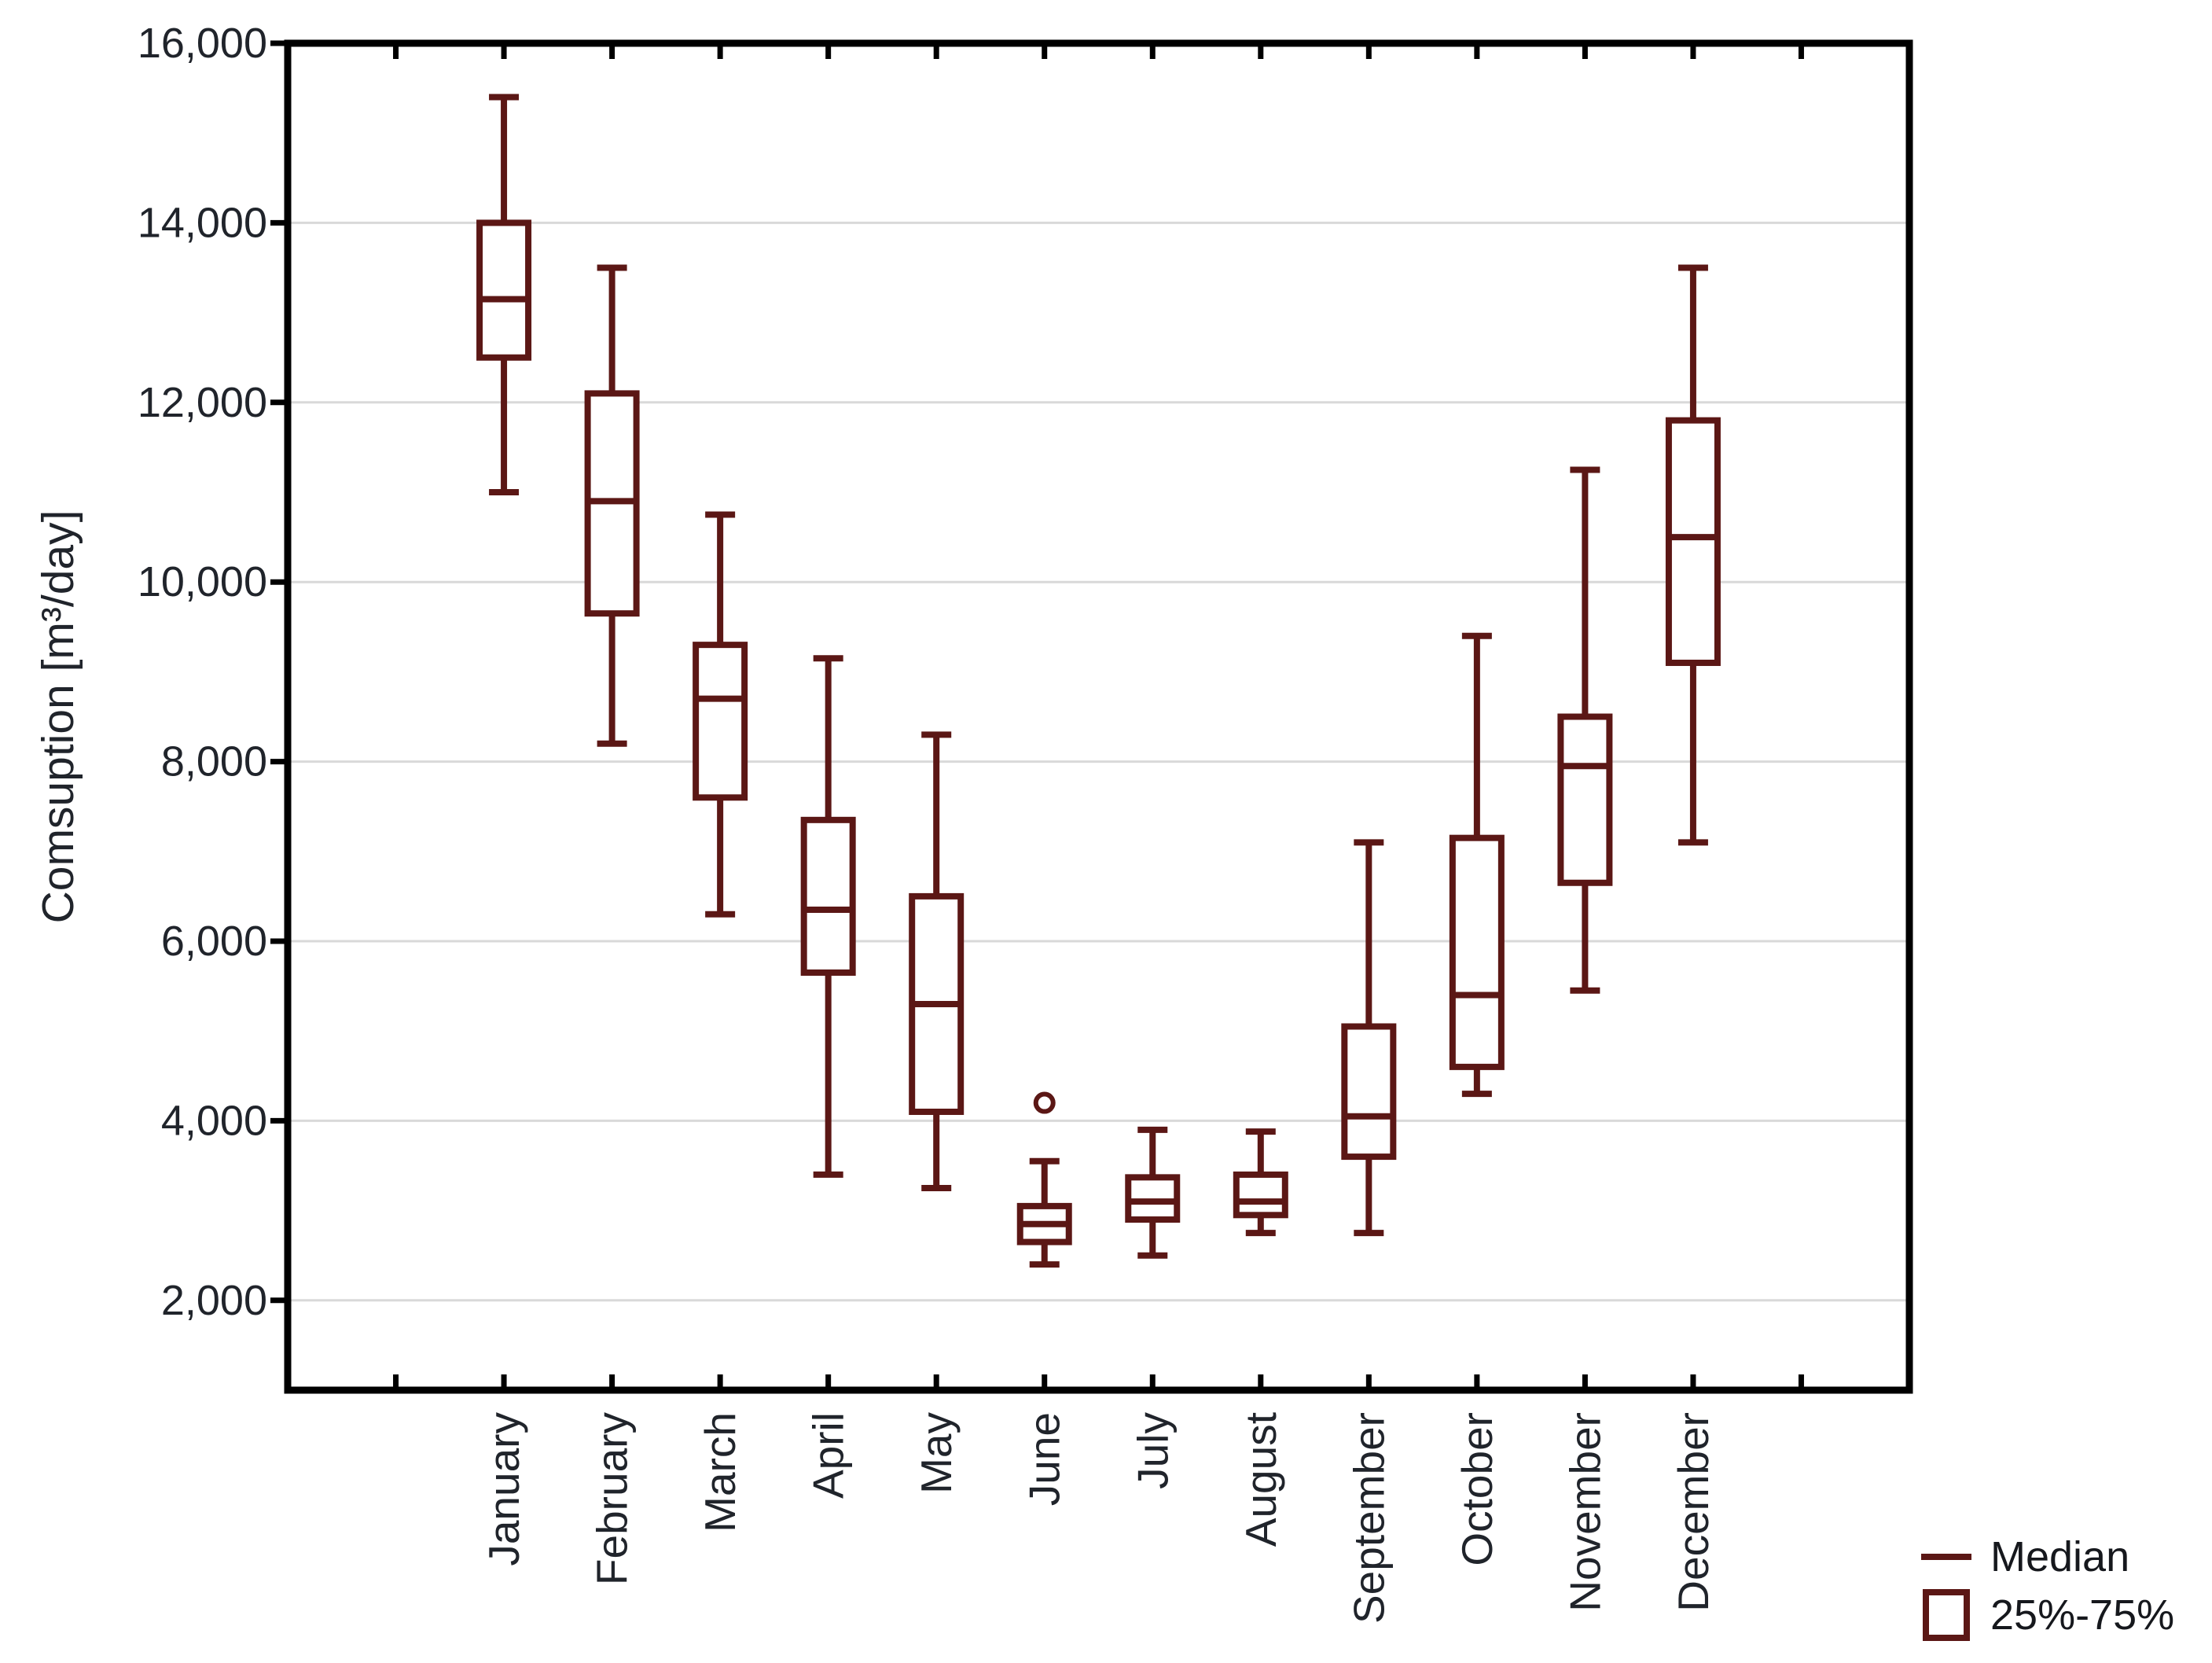 Image resolution: width=2212 pixels, height=1663 pixels. I want to click on box-april, so click(828, 896).